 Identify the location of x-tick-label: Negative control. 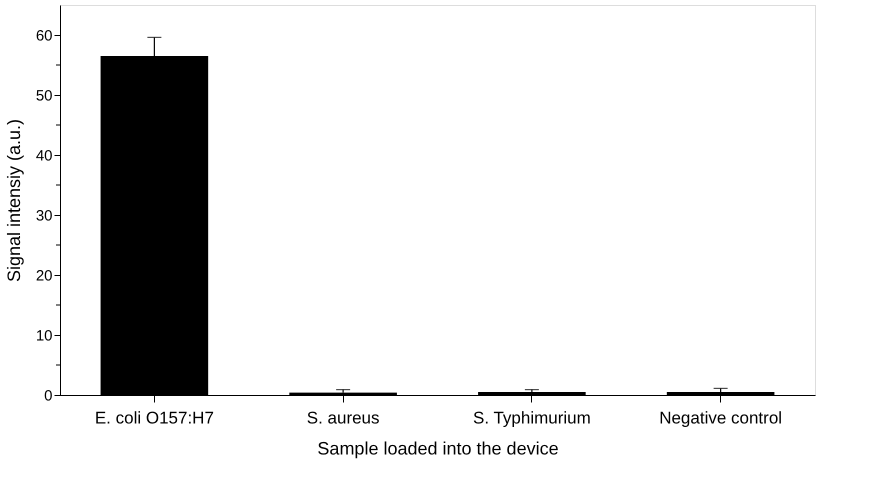
(720, 418).